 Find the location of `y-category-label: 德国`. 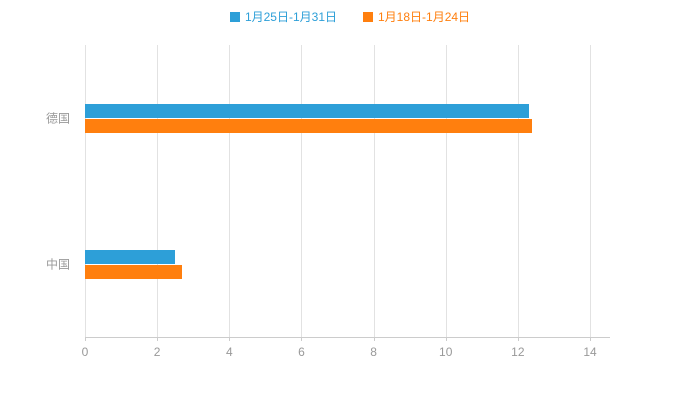

y-category-label: 德国 is located at coordinates (57, 118).